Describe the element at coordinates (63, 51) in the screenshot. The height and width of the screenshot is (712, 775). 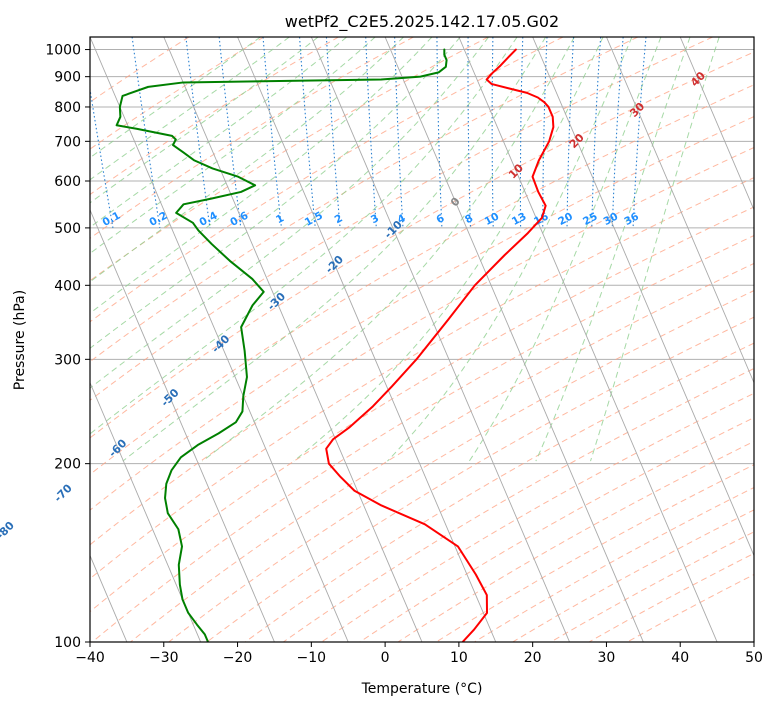
I see `y-tick-label: 1000` at that location.